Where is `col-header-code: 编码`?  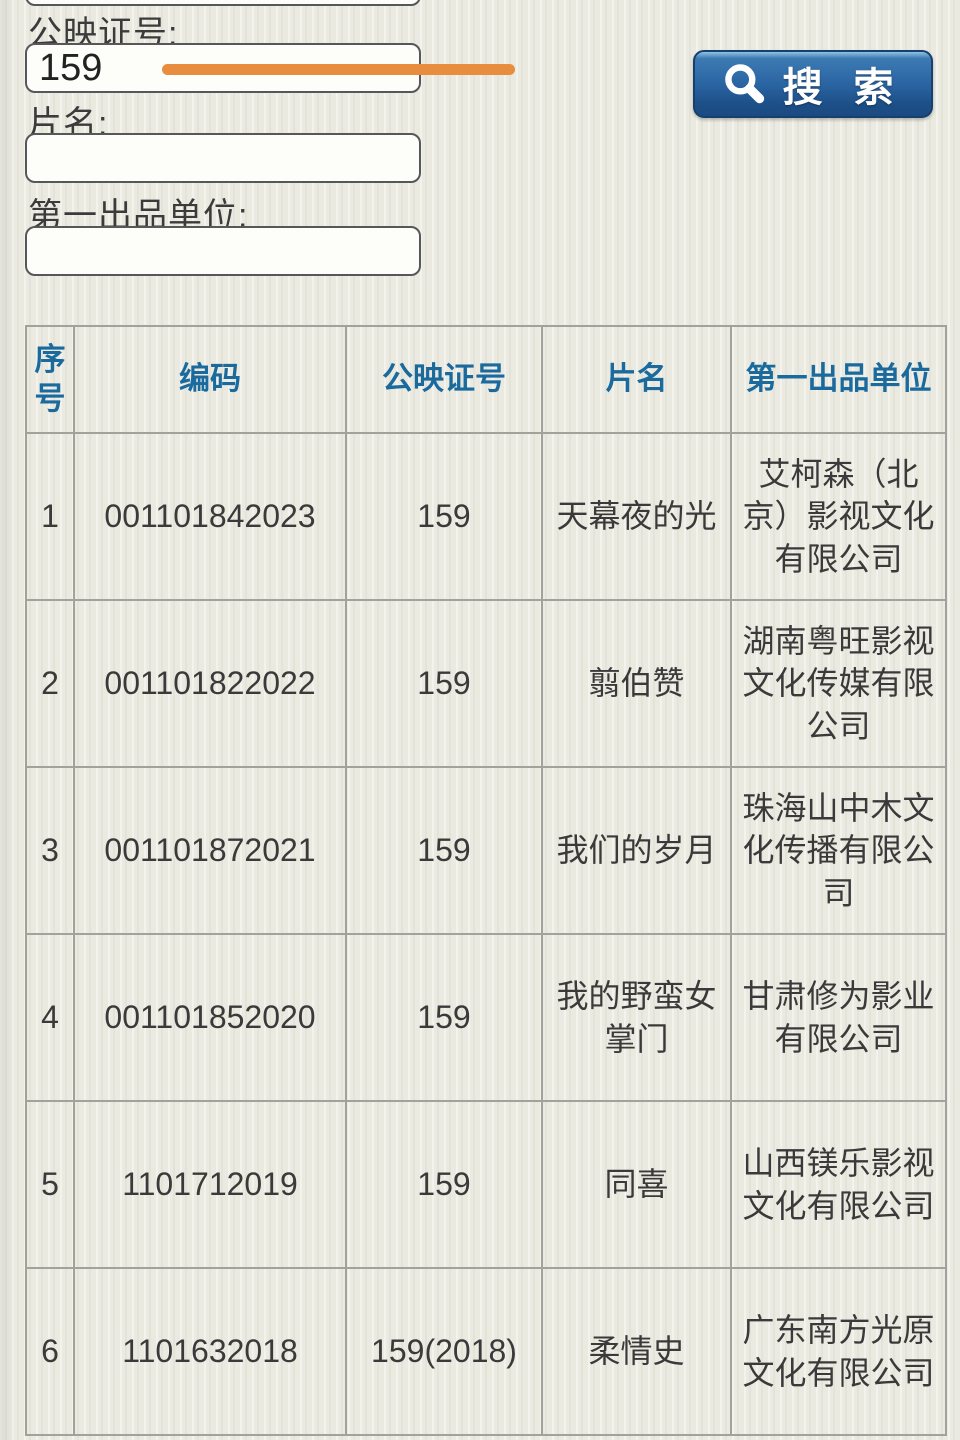 col-header-code: 编码 is located at coordinates (210, 379).